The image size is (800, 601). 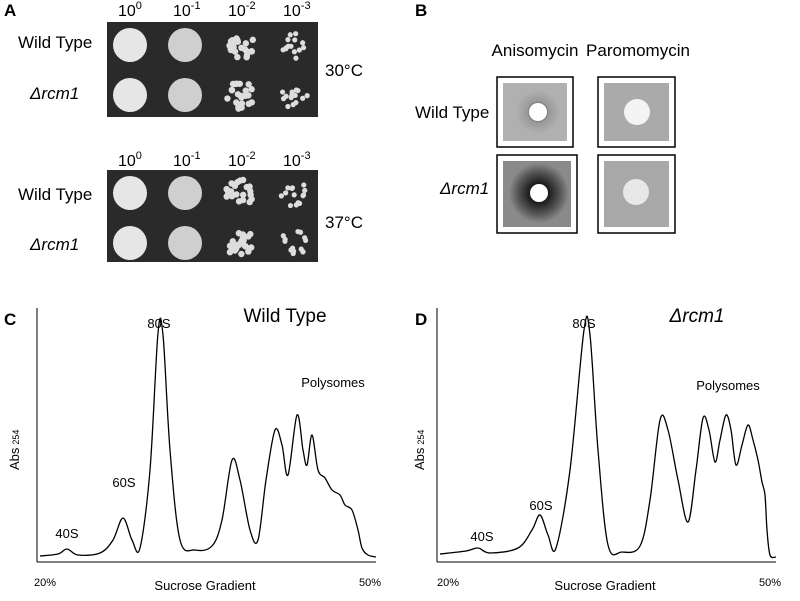 I want to click on temperature: 30°C, so click(x=344, y=70).